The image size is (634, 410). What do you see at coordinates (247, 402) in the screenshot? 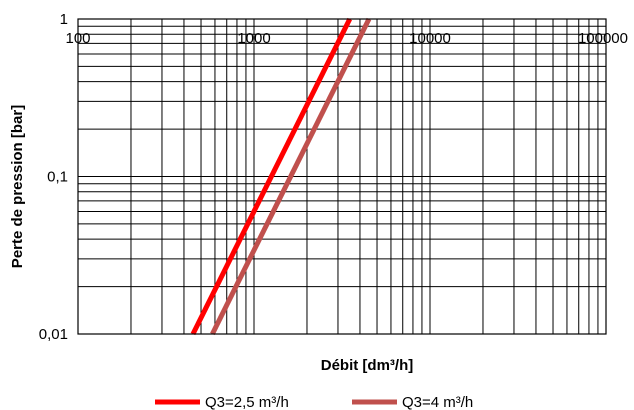
I see `legend-label-1: Q3=2,5 m³/h` at bounding box center [247, 402].